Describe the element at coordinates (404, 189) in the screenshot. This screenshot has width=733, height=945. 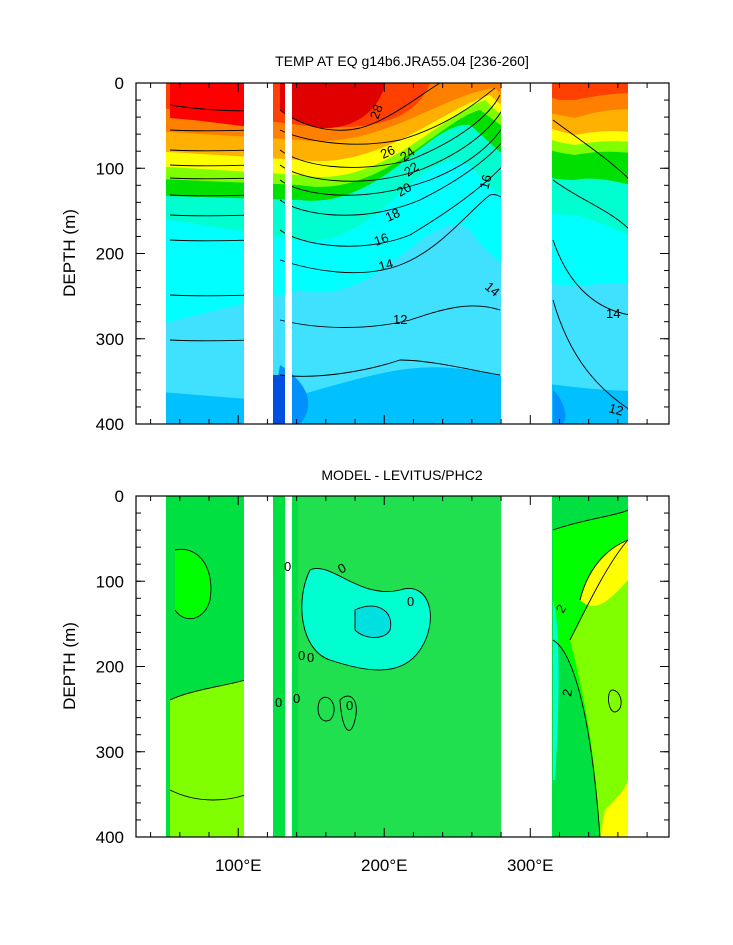
I see `contour-label: 20` at that location.